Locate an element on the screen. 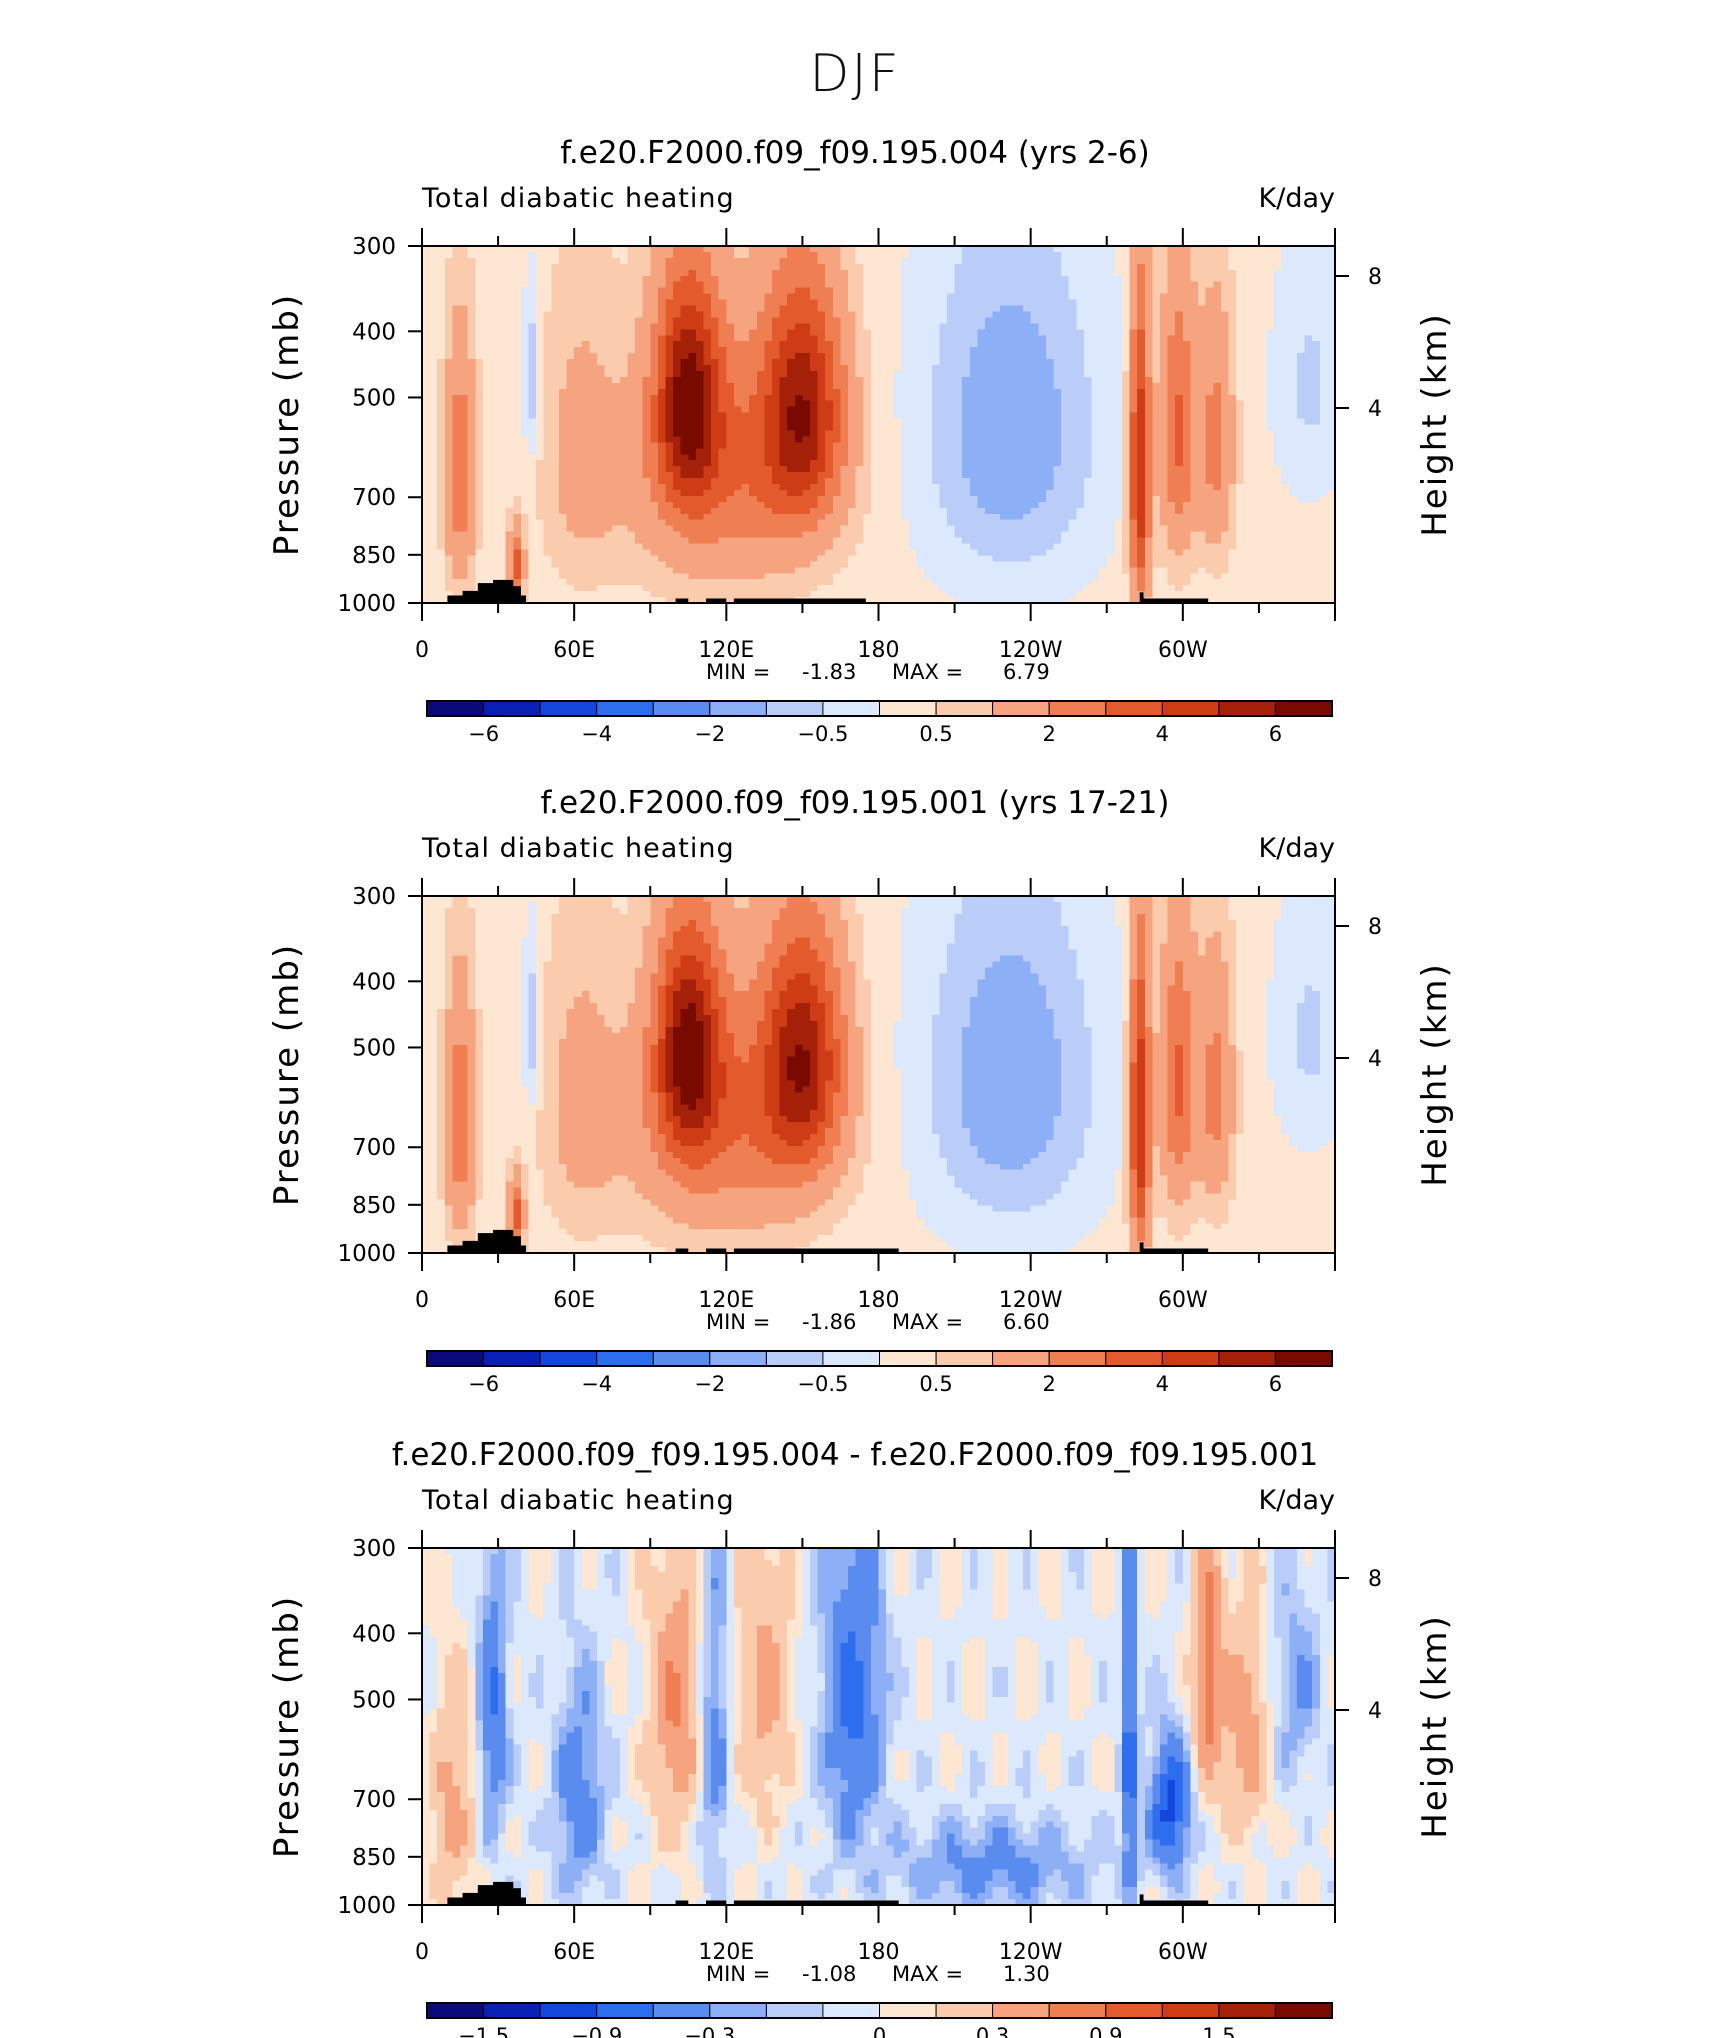  colorbar-tick-label: 1.5 is located at coordinates (1218, 2031).